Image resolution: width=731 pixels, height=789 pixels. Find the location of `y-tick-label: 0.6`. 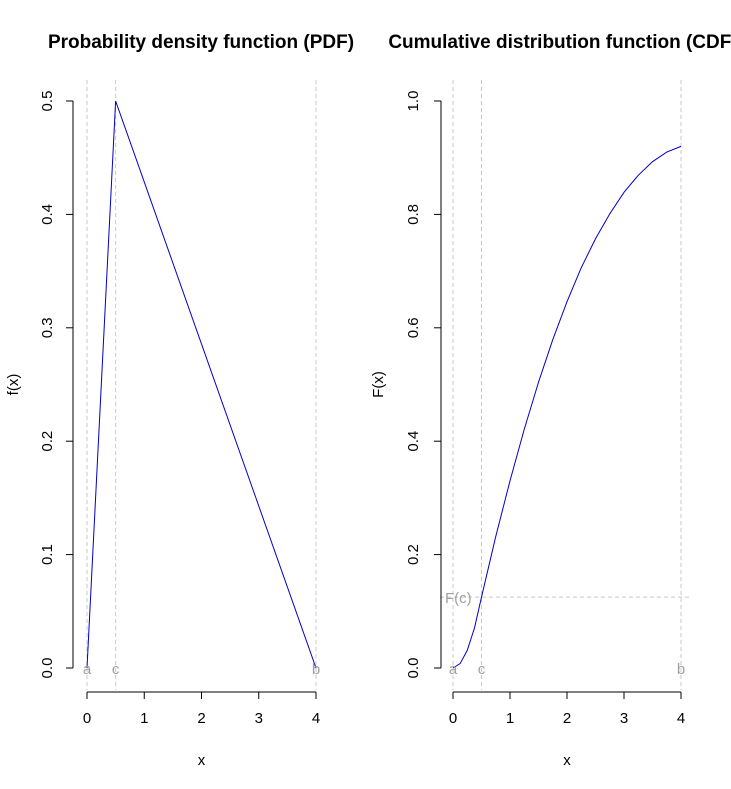

y-tick-label: 0.6 is located at coordinates (413, 327).